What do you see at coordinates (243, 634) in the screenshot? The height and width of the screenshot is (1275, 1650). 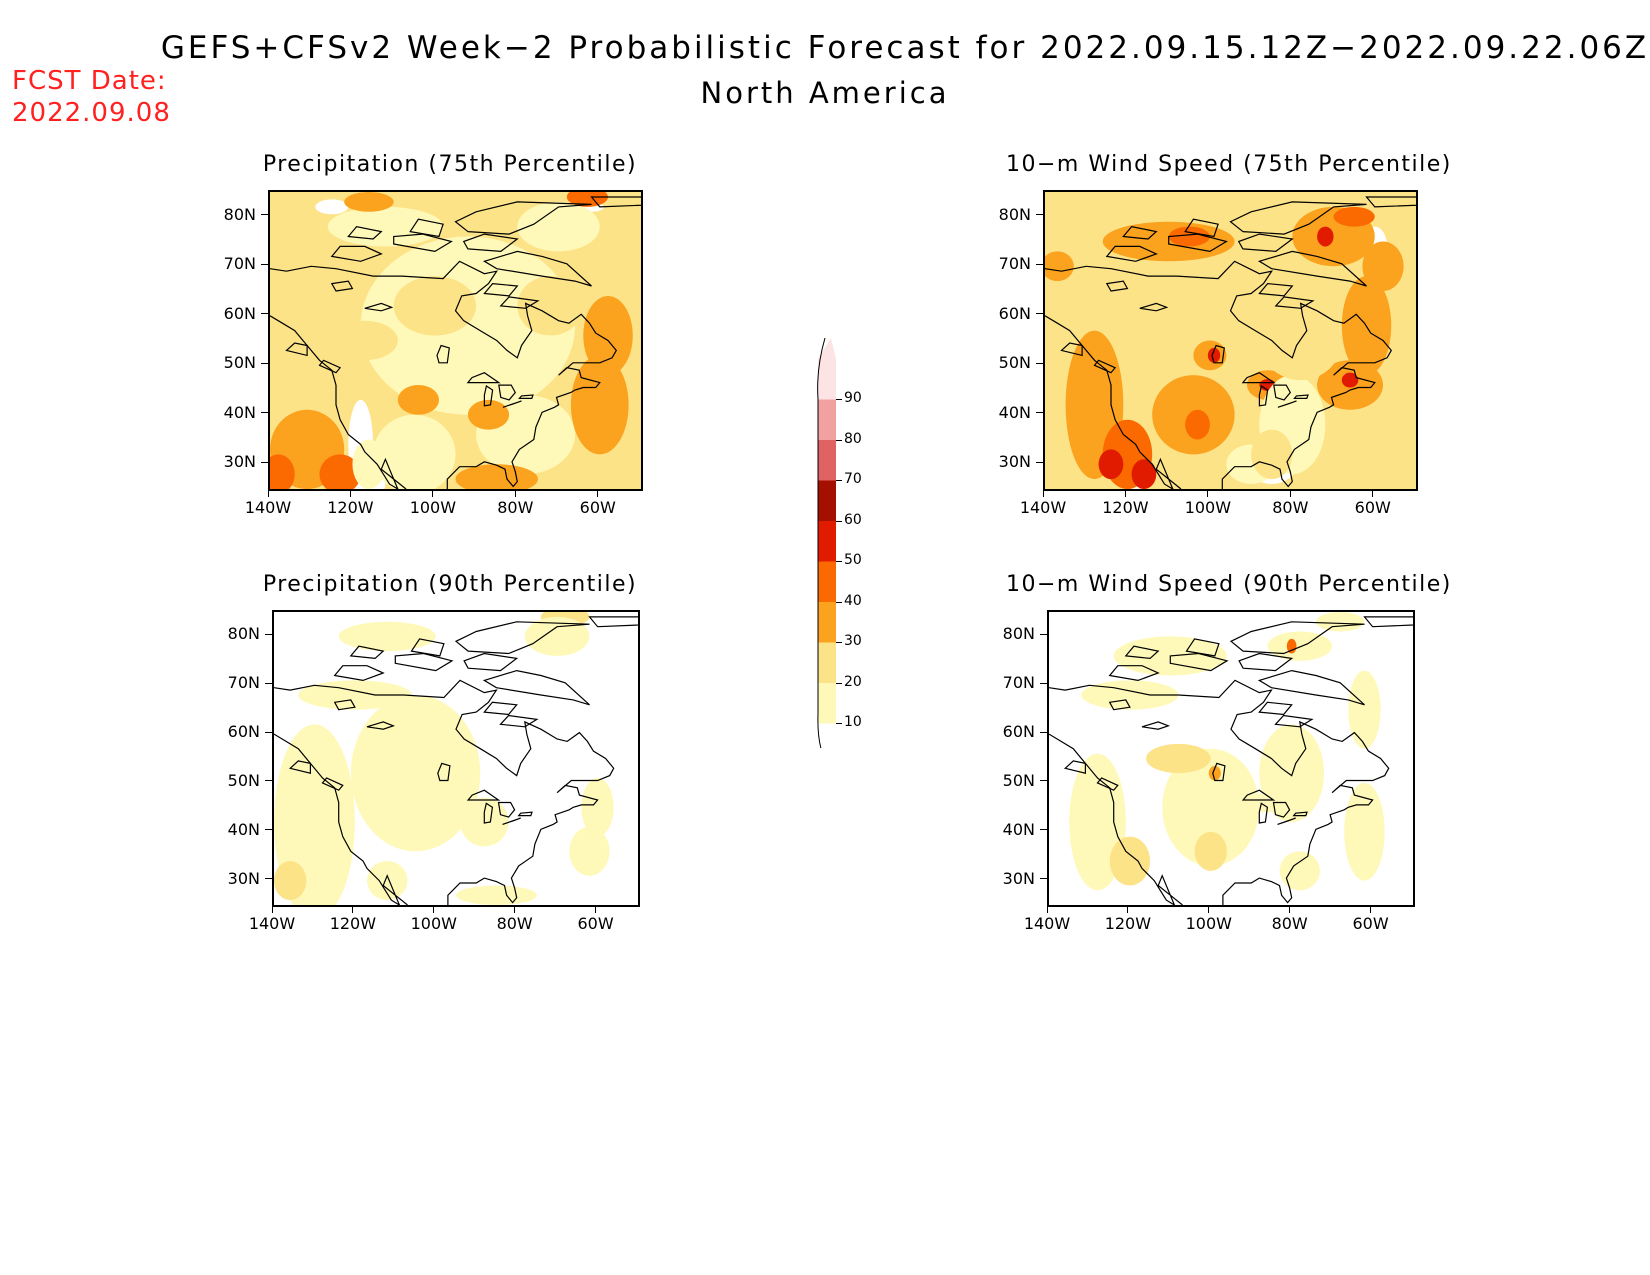 I see `lat-label: 80N` at bounding box center [243, 634].